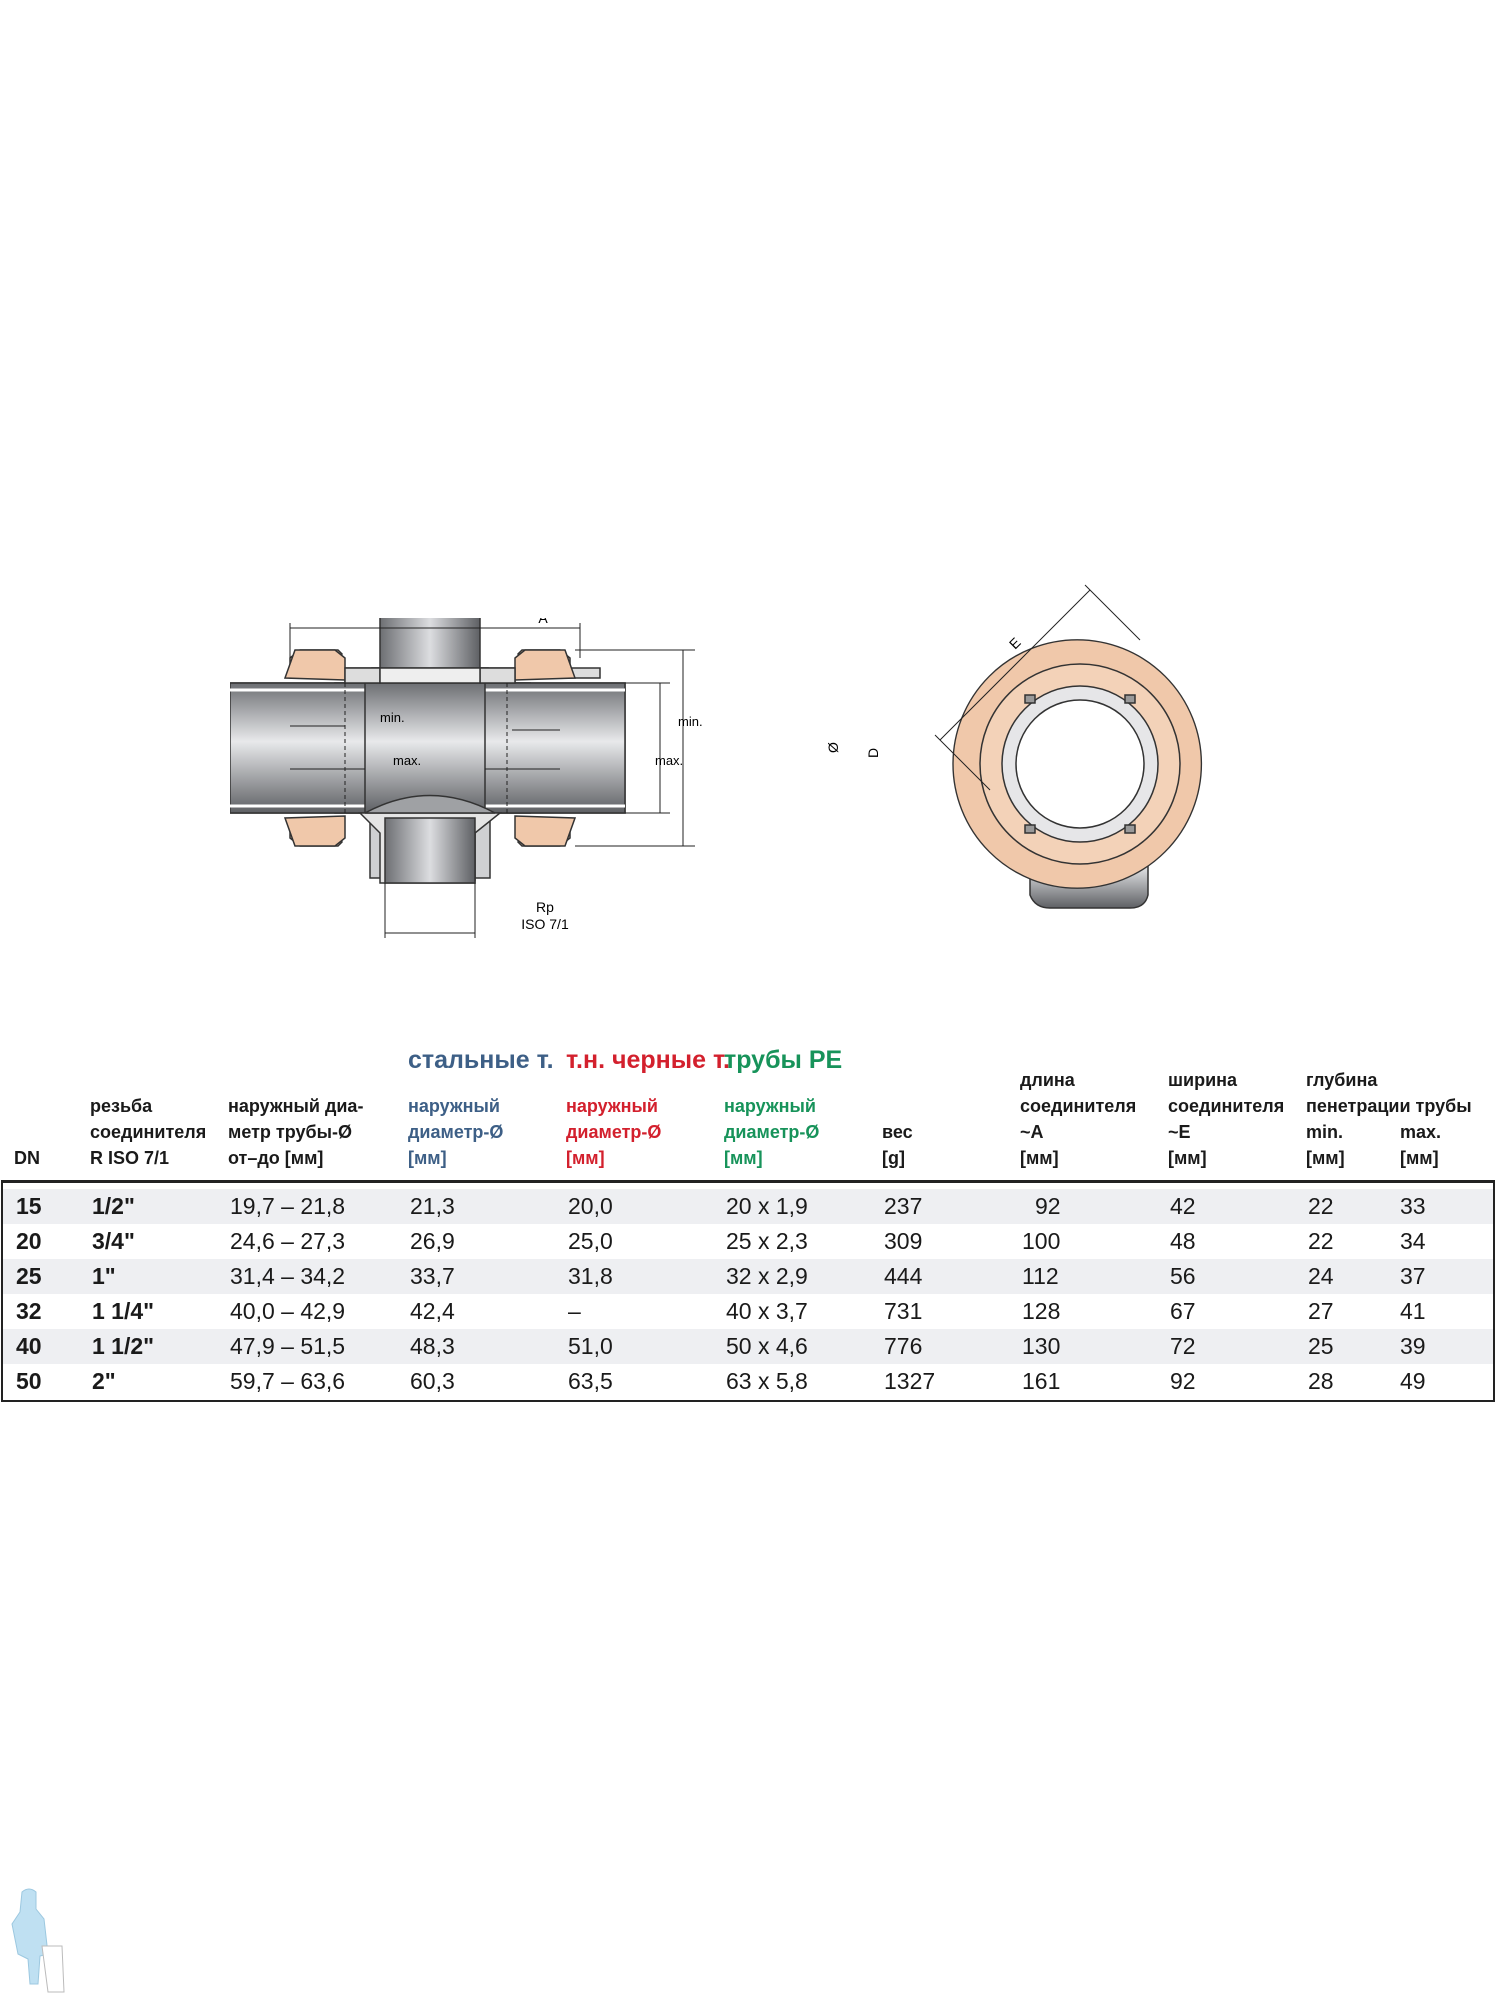 The height and width of the screenshot is (2000, 1500). Describe the element at coordinates (123, 1346) in the screenshot. I see `cell-thread: 1 1/2"` at that location.